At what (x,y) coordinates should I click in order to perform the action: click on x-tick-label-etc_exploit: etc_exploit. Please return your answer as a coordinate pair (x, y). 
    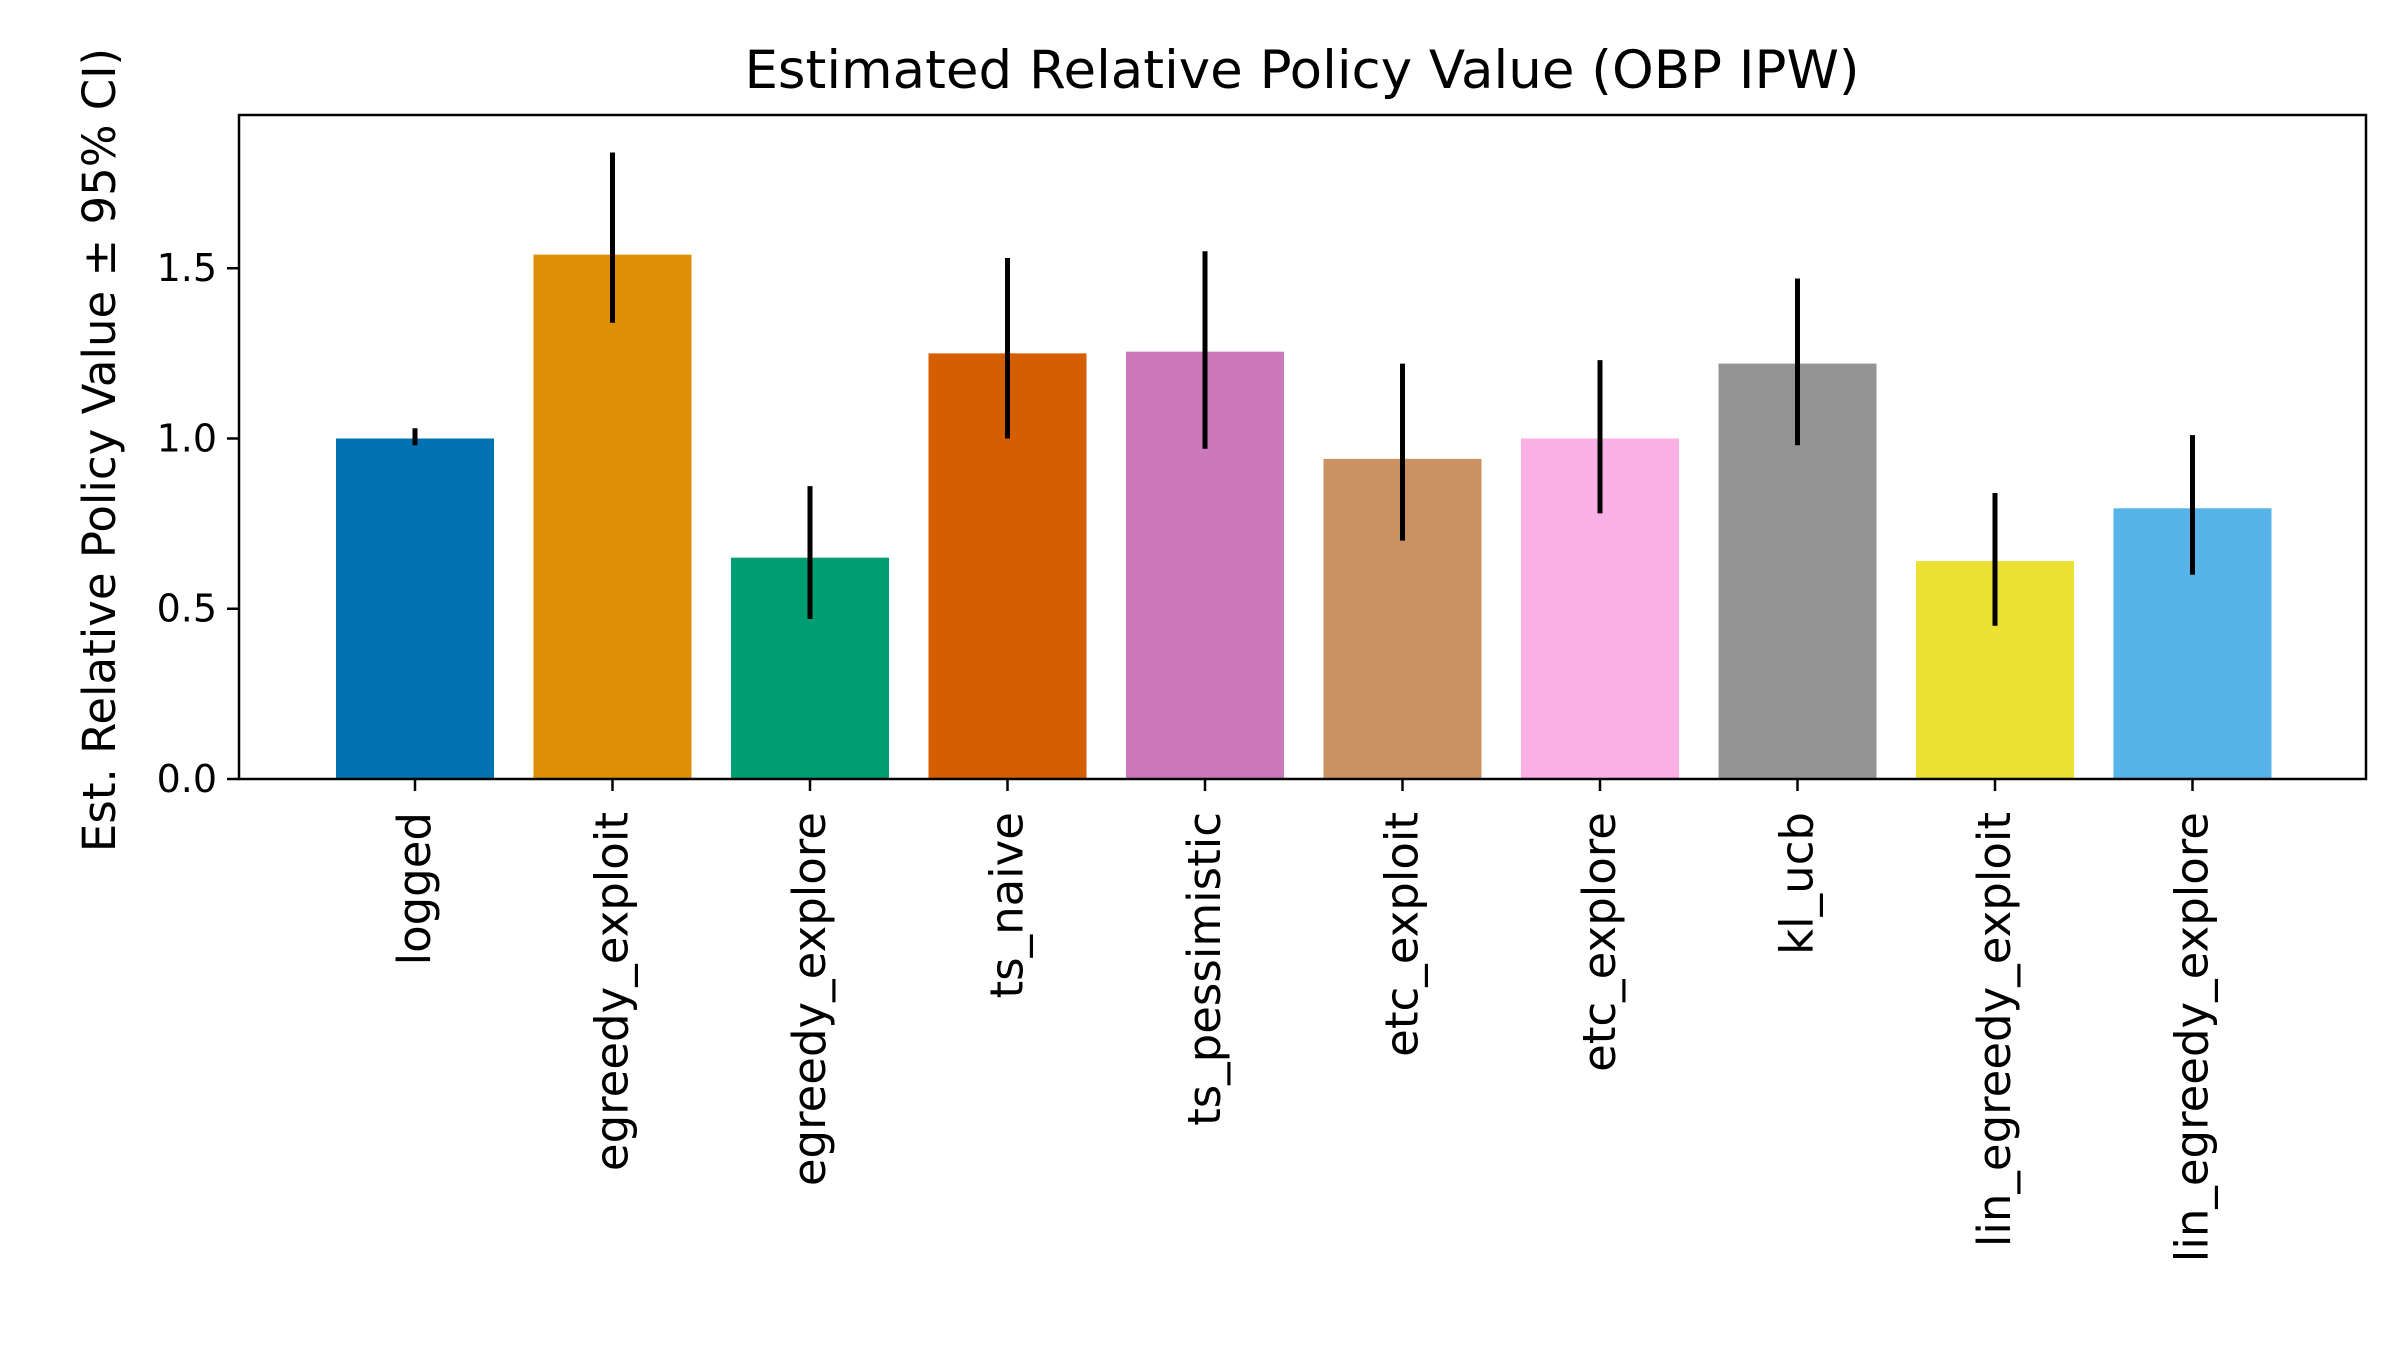
    Looking at the image, I should click on (1402, 934).